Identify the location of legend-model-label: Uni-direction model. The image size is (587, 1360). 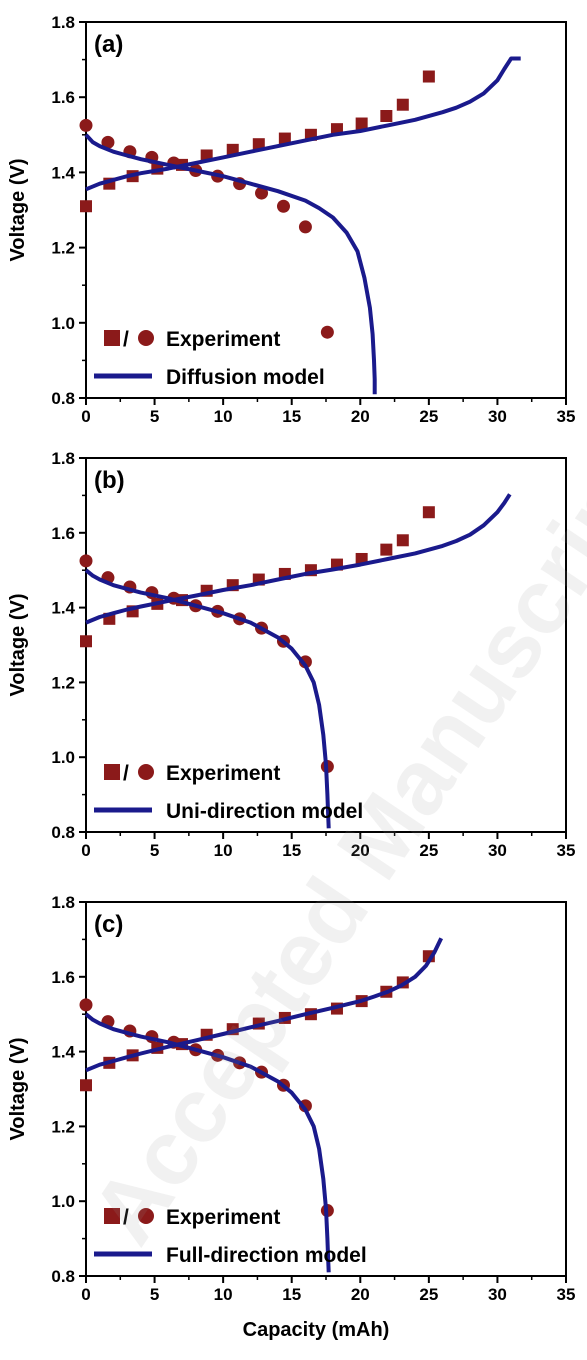
(264, 811).